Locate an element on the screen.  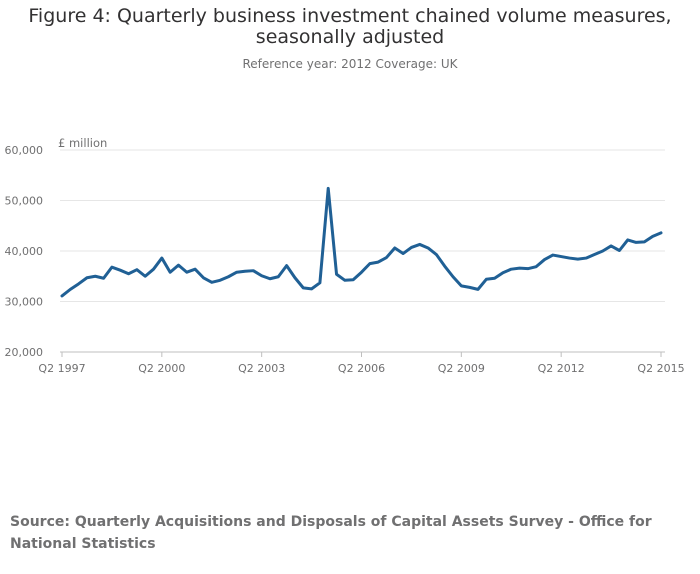
x-tick-label: Q2 2003 is located at coordinates (261, 368).